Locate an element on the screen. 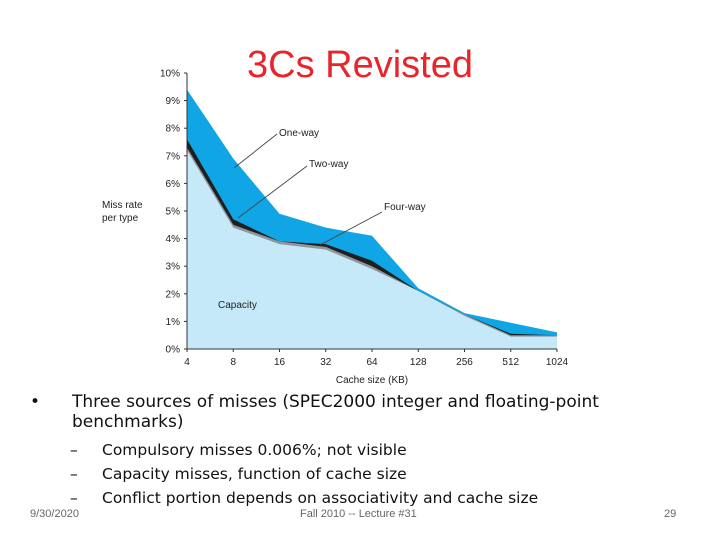 The width and height of the screenshot is (720, 540). y-tick-label: 2% is located at coordinates (173, 294).